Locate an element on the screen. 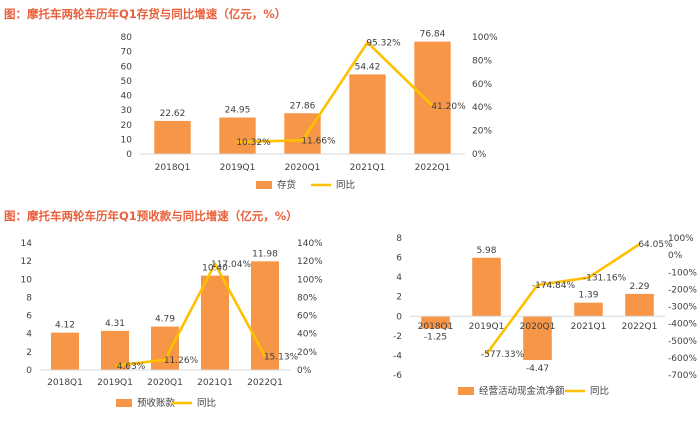 This screenshot has width=700, height=422. chart2-yoy-label: 11.26% is located at coordinates (181, 361).